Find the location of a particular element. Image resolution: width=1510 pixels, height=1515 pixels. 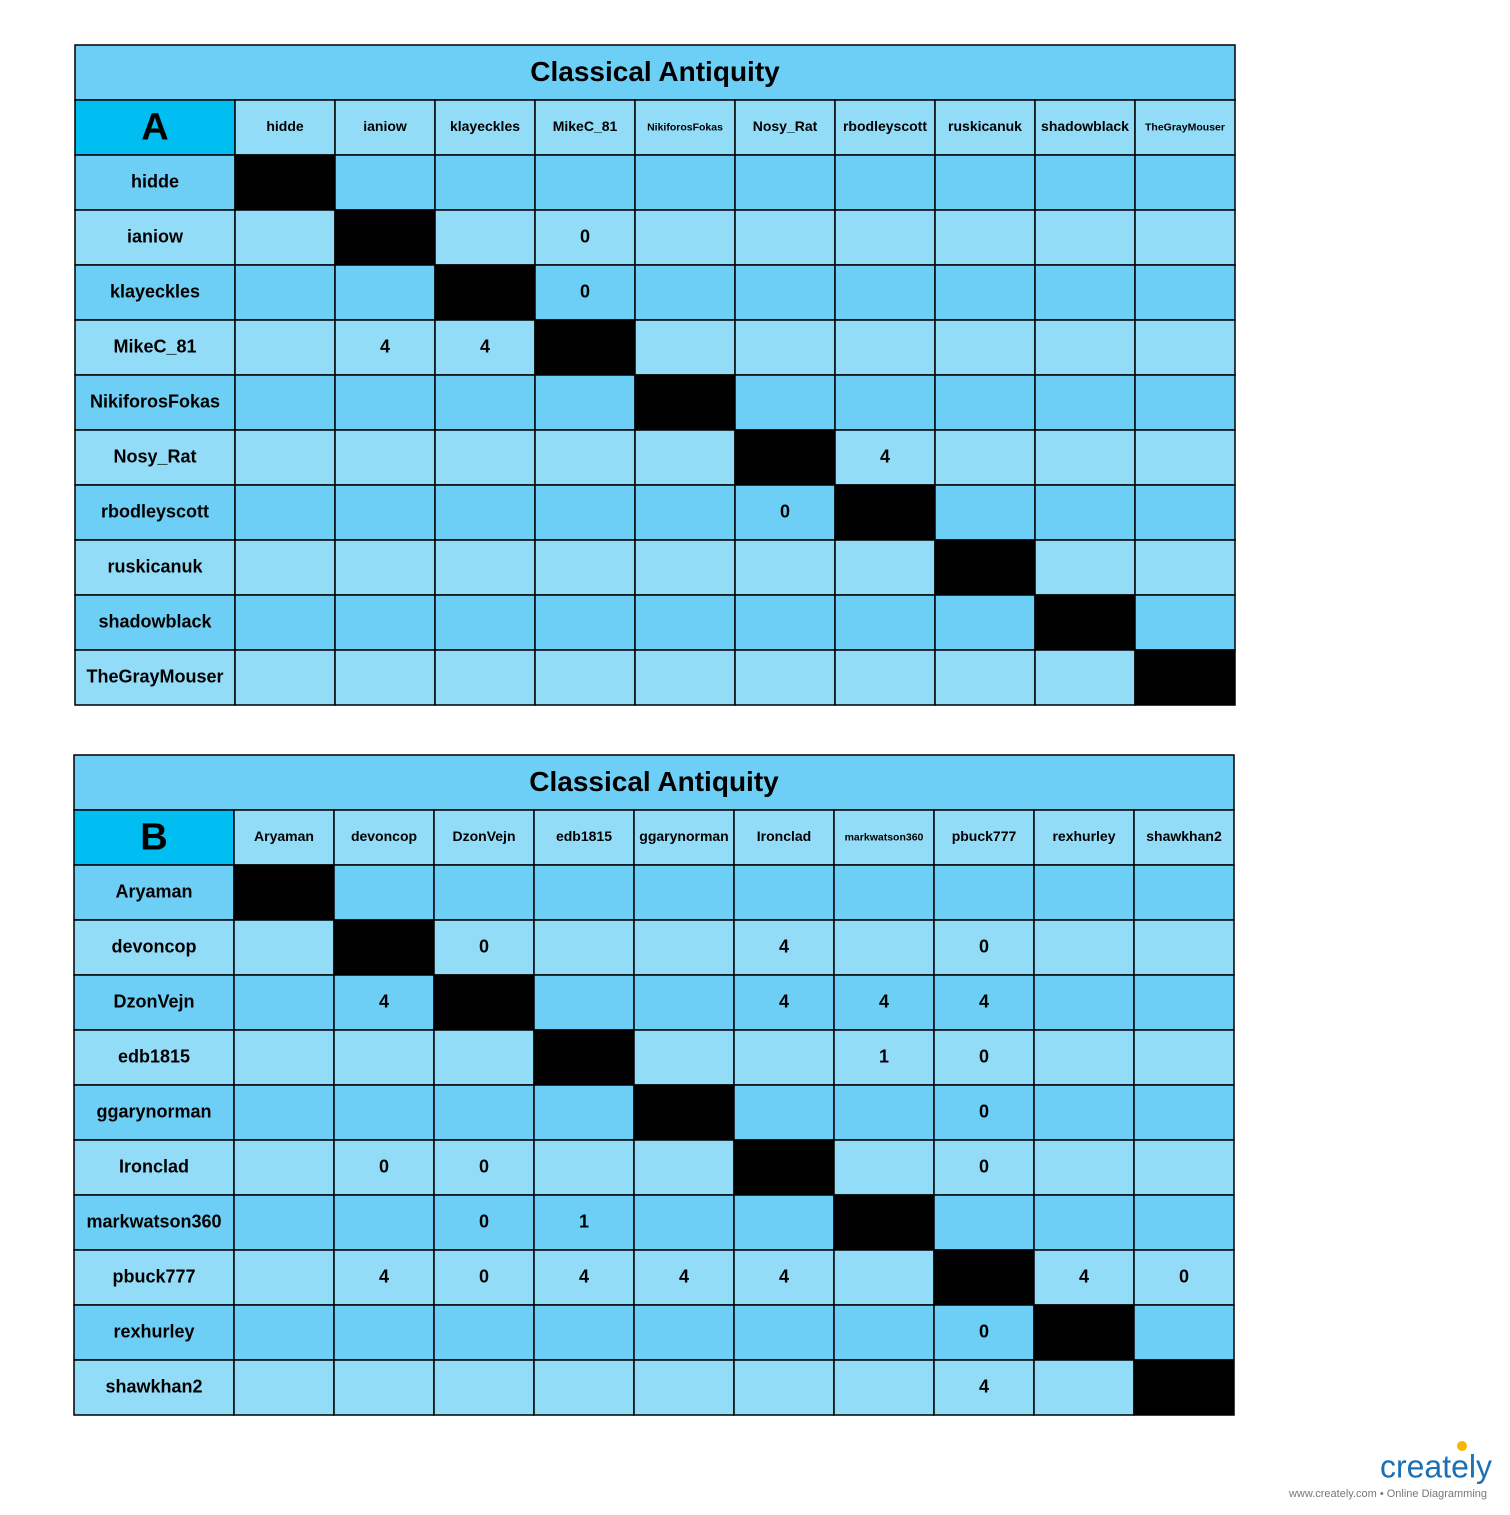

row-label: MikeC_81 is located at coordinates (154, 346).